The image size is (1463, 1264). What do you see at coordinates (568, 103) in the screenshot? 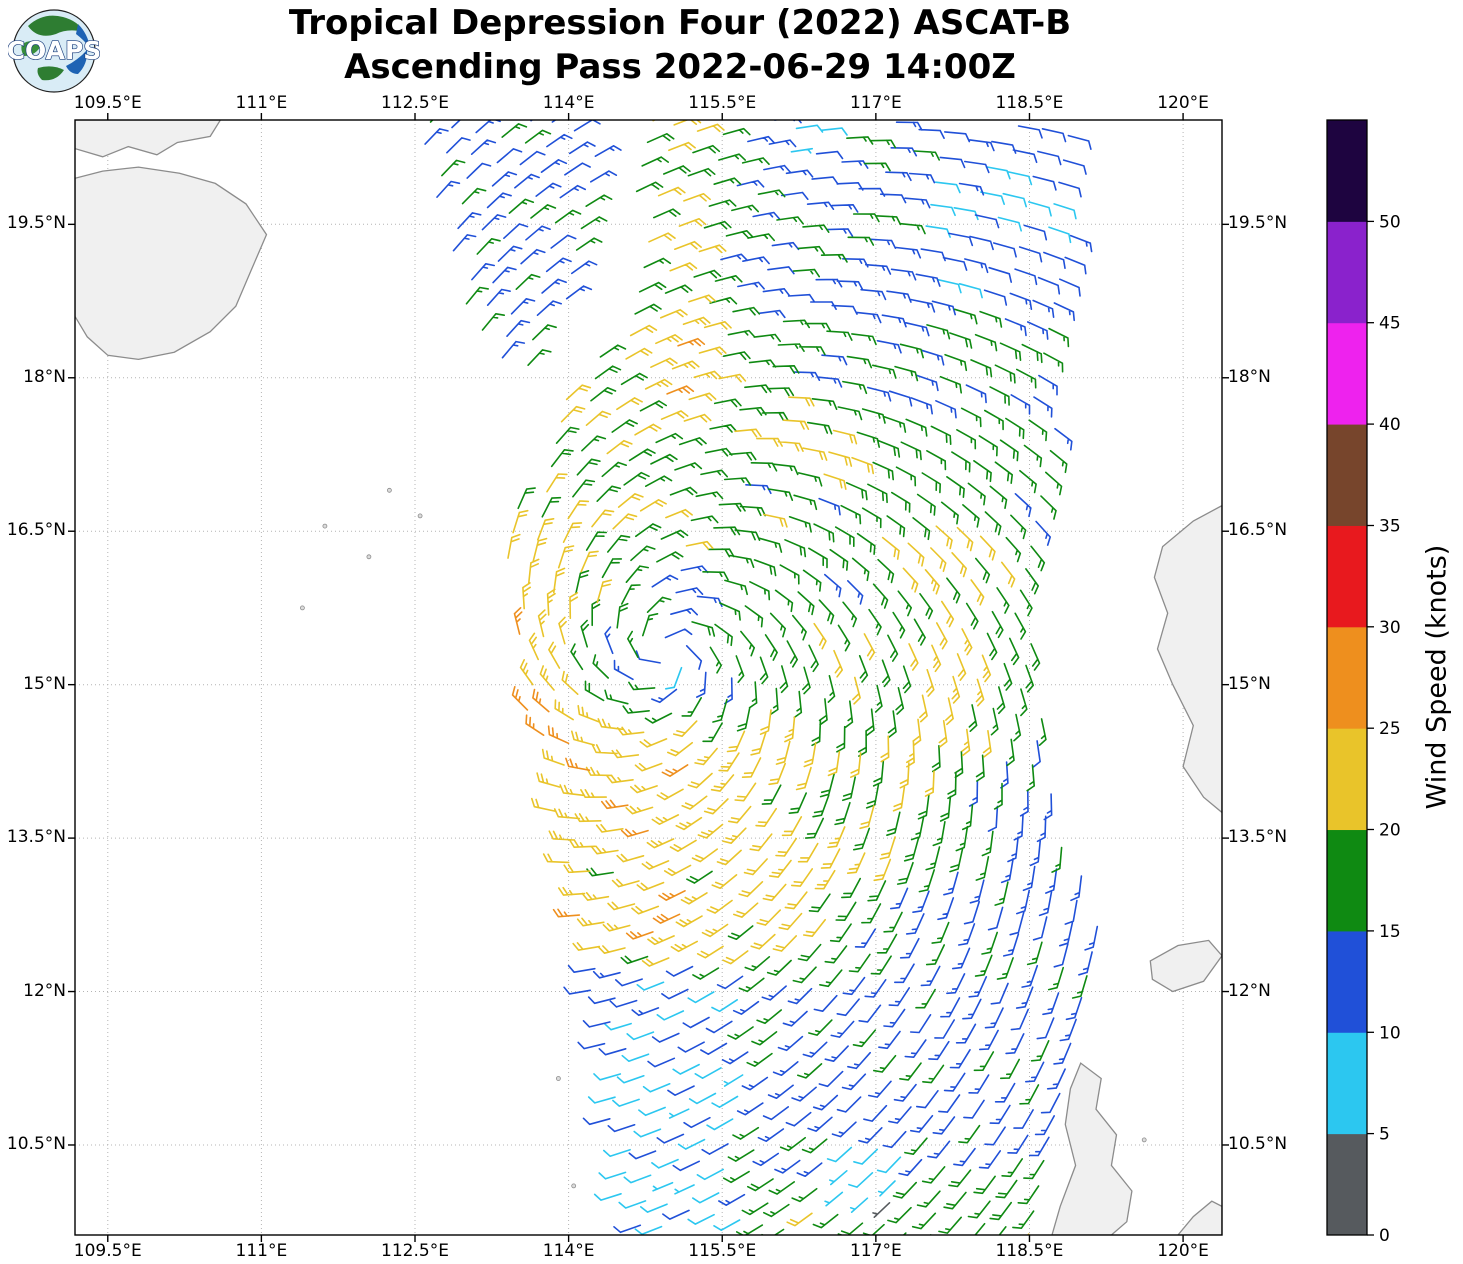
I see `x-tick-label-top: 114°E` at bounding box center [568, 103].